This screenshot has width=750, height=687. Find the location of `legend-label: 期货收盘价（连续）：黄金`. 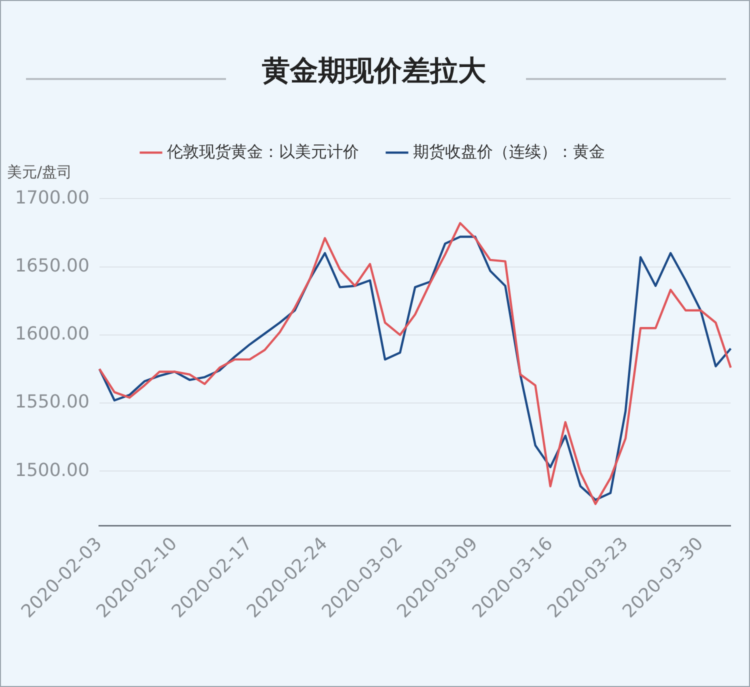

legend-label: 期货收盘价（连续）：黄金 is located at coordinates (509, 151).